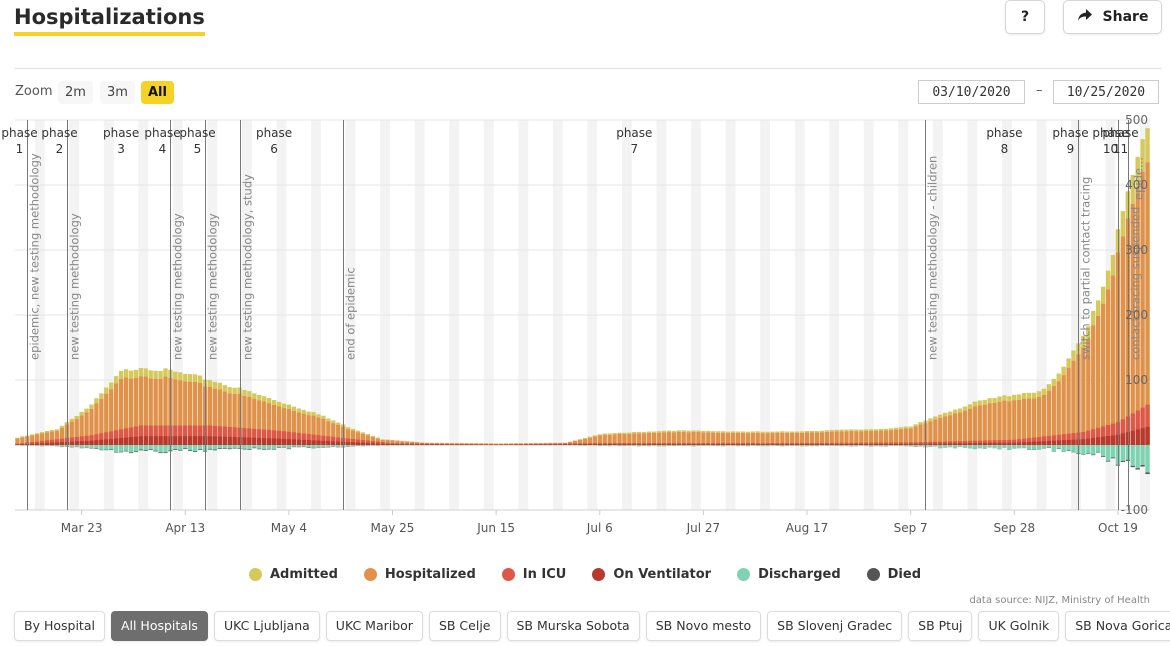 This screenshot has width=1170, height=646. Describe the element at coordinates (835, 626) in the screenshot. I see `tab-sb-slovenj-gradec: SB Slovenj Gradec` at that location.